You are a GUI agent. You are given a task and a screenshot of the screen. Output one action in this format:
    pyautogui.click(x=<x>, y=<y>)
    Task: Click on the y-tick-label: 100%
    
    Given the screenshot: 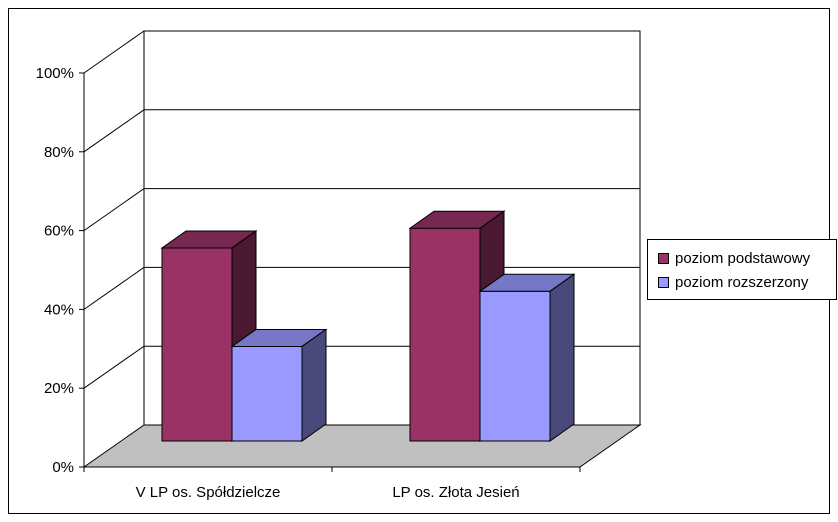 What is the action you would take?
    pyautogui.click(x=55, y=73)
    